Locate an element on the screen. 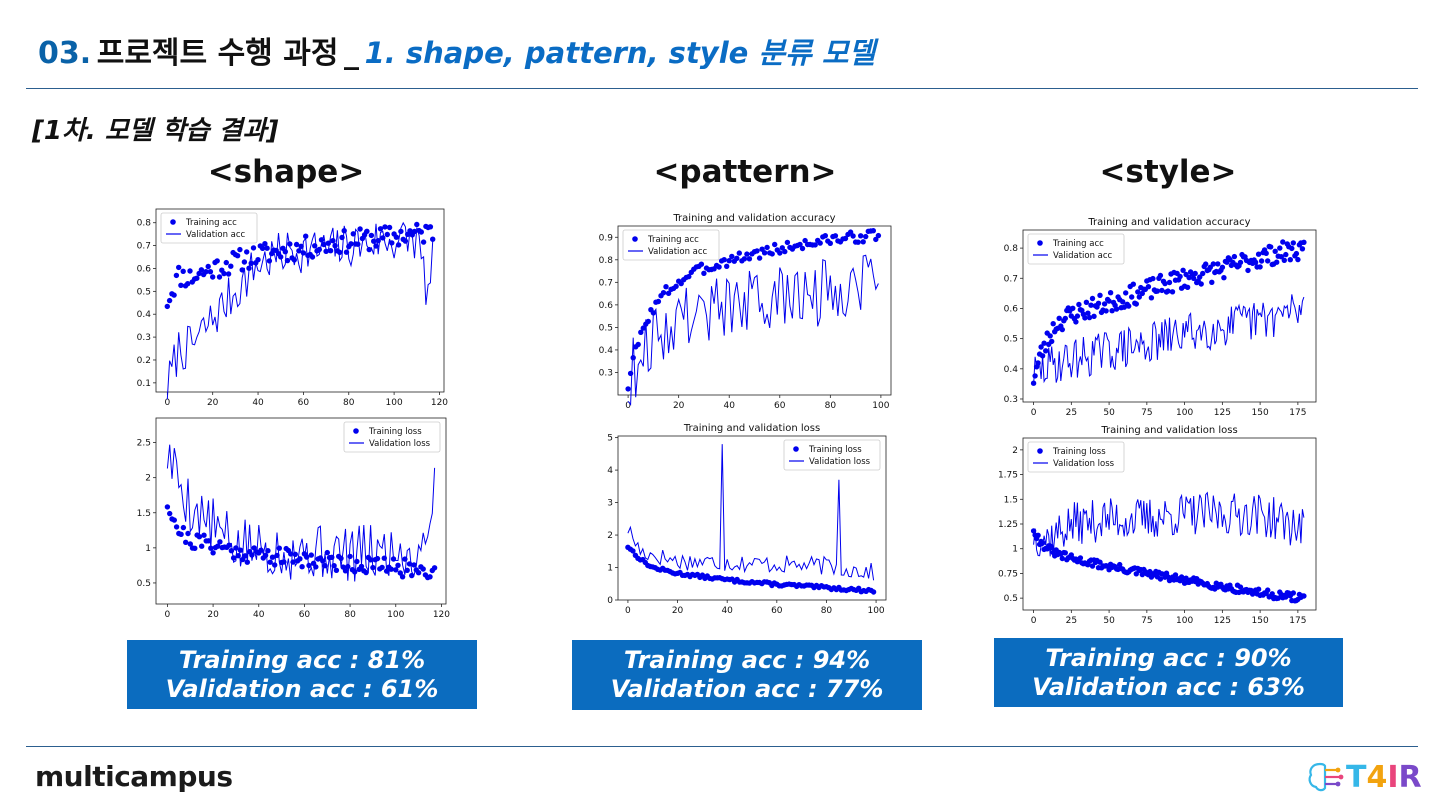  result-training-shape: Training acc : 81% is located at coordinates (302, 660).